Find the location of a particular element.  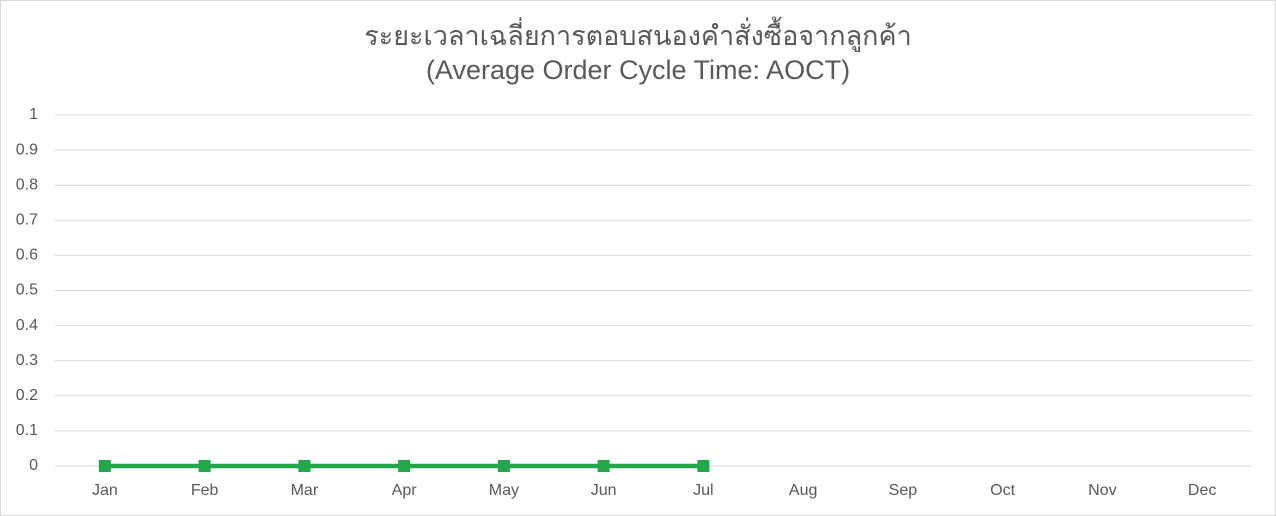

x-tick-label: Oct is located at coordinates (1002, 490).